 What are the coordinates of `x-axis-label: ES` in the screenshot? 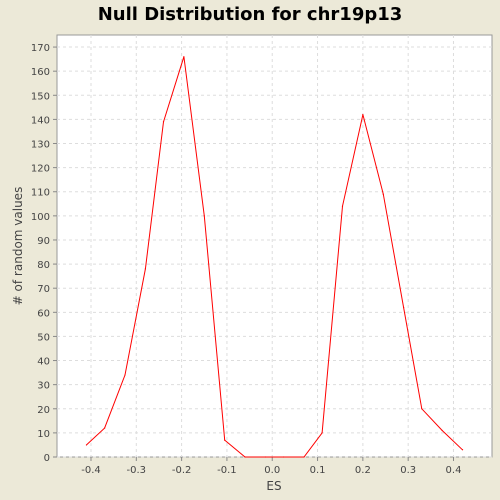 It's located at (273, 486).